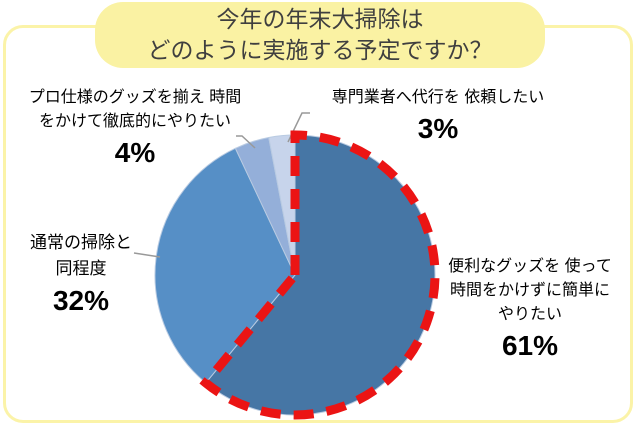 Image resolution: width=640 pixels, height=430 pixels. I want to click on leader-line-4pct, so click(246, 142).